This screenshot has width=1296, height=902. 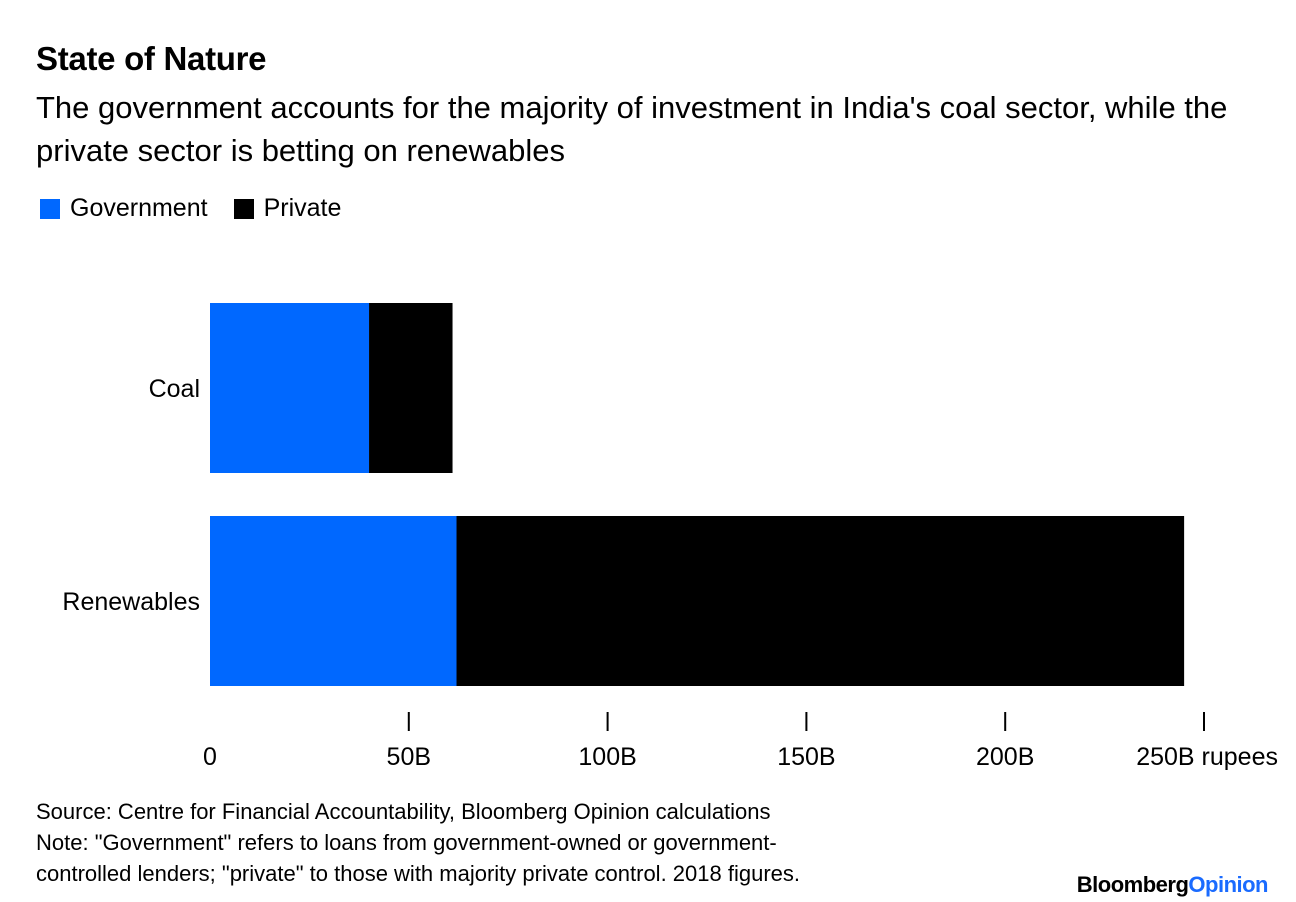 What do you see at coordinates (1005, 757) in the screenshot?
I see `x-tick-label-200: 200B` at bounding box center [1005, 757].